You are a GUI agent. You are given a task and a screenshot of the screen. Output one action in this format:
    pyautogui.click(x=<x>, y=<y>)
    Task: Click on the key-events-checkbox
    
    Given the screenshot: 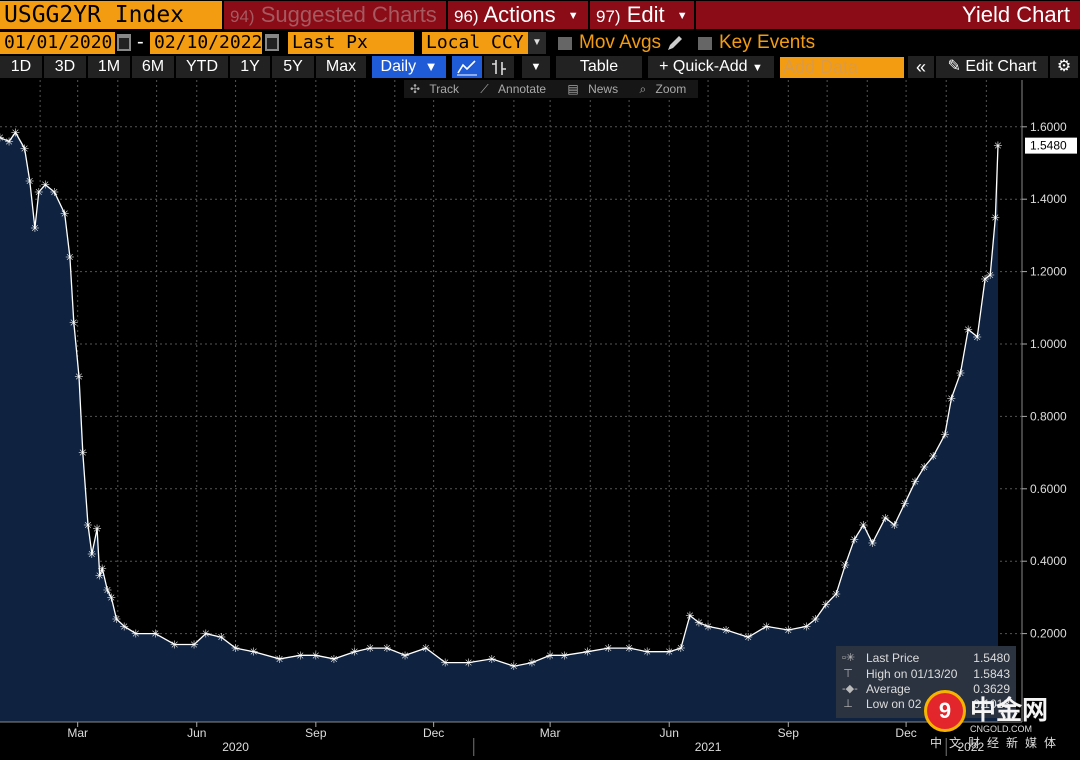 What is the action you would take?
    pyautogui.click(x=705, y=43)
    